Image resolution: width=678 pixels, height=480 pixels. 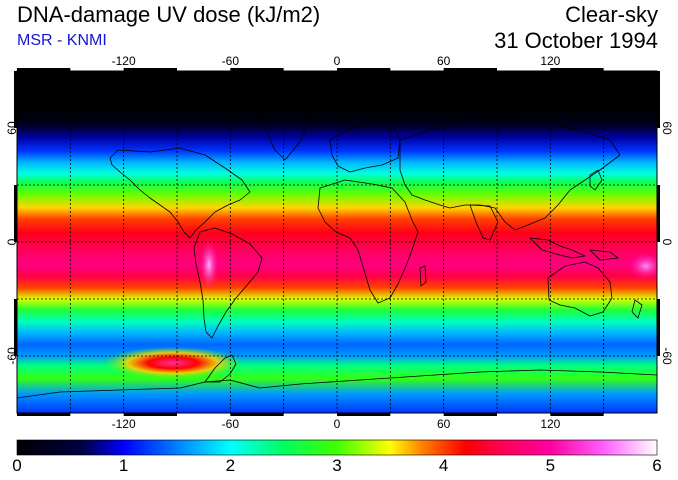 What do you see at coordinates (611, 14) in the screenshot?
I see `sky-condition: Clear-sky` at bounding box center [611, 14].